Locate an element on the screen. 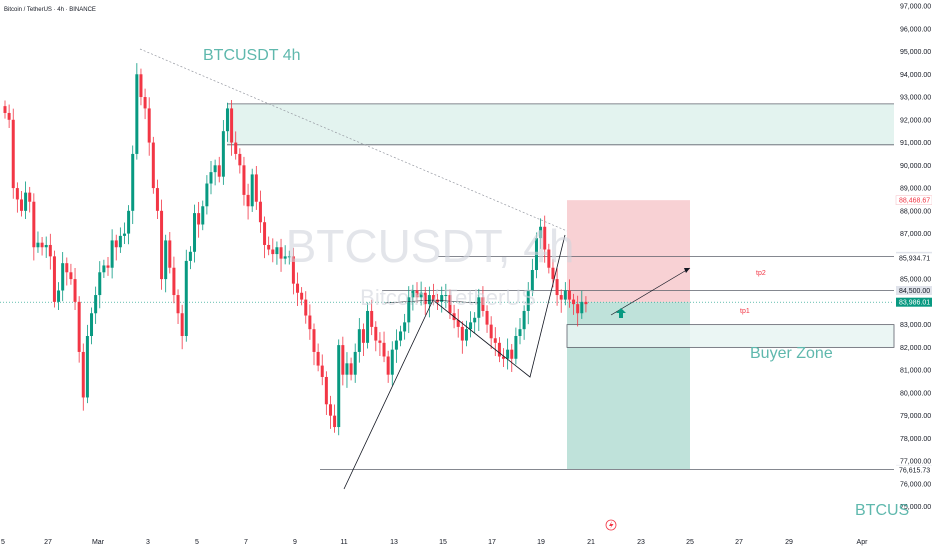 This screenshot has width=932, height=550. tp2-label: tp2 is located at coordinates (761, 273).